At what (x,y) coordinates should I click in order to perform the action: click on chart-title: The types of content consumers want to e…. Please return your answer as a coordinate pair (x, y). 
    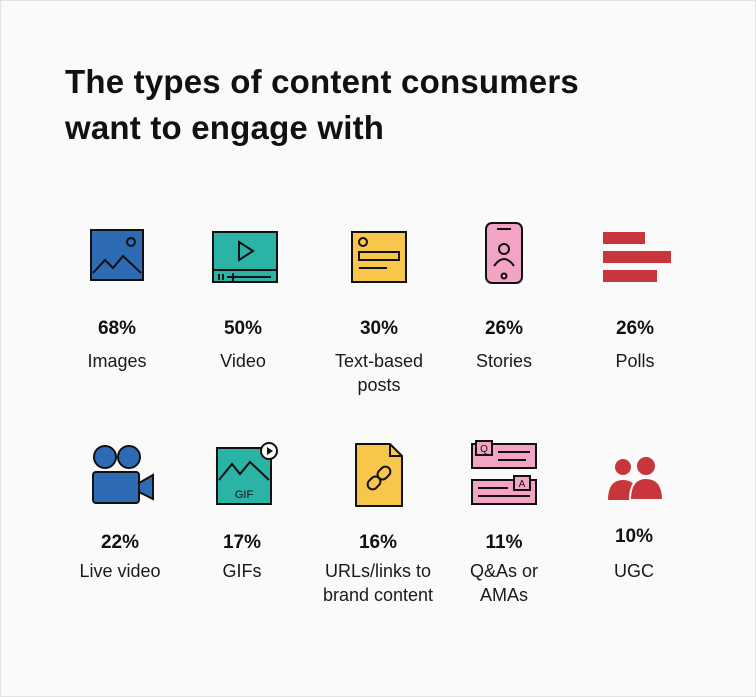
    Looking at the image, I should click on (385, 105).